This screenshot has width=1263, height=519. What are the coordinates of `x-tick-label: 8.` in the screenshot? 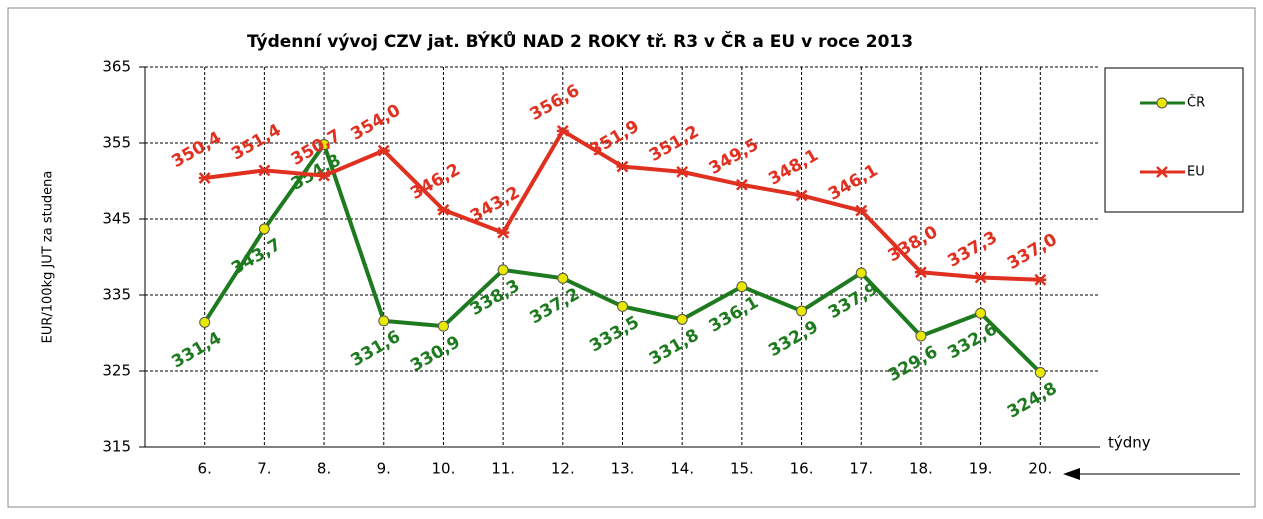 It's located at (324, 469).